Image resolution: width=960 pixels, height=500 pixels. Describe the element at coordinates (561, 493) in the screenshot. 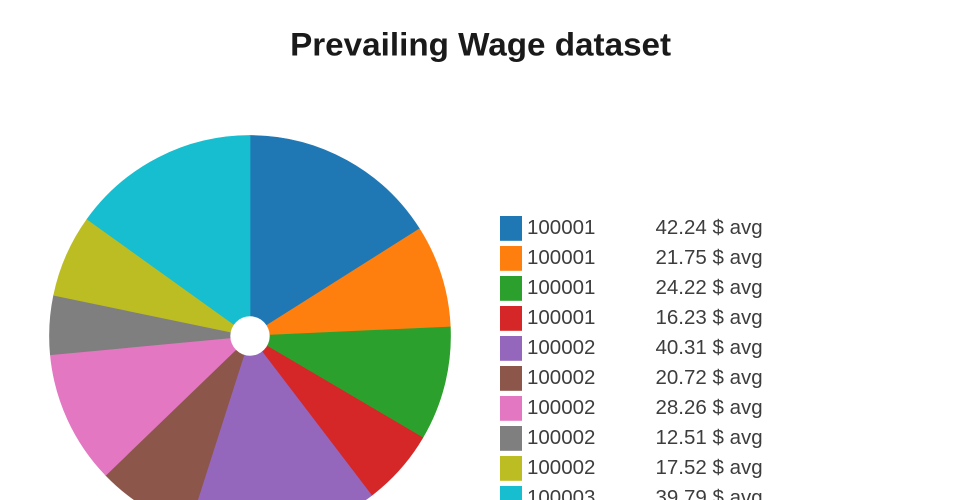

I see `svg-text: 100003` at that location.